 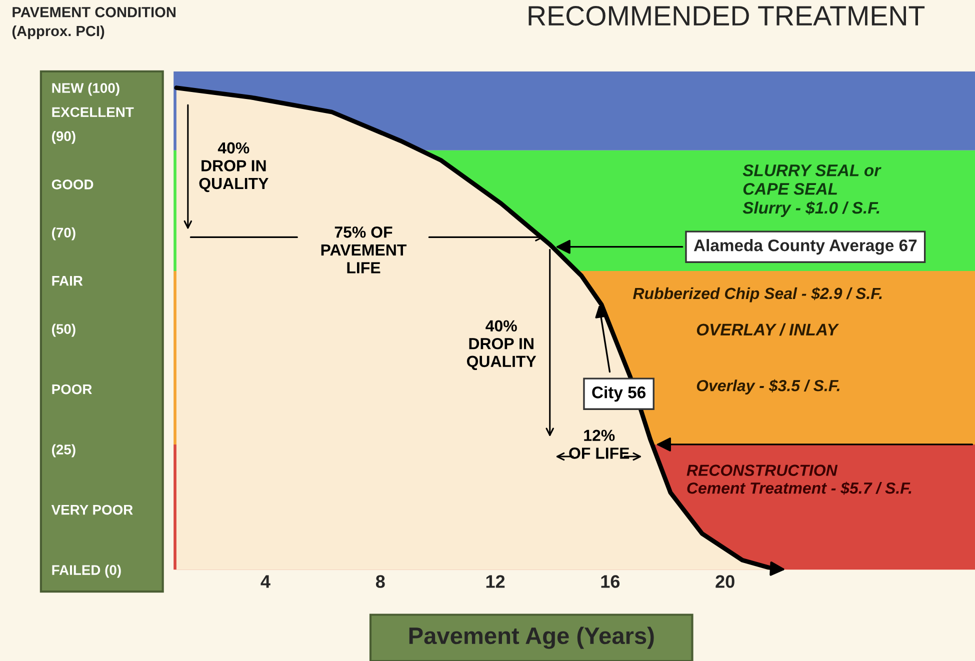 What do you see at coordinates (726, 16) in the screenshot?
I see `chart-title: RECOMMENDED TREATMENT` at bounding box center [726, 16].